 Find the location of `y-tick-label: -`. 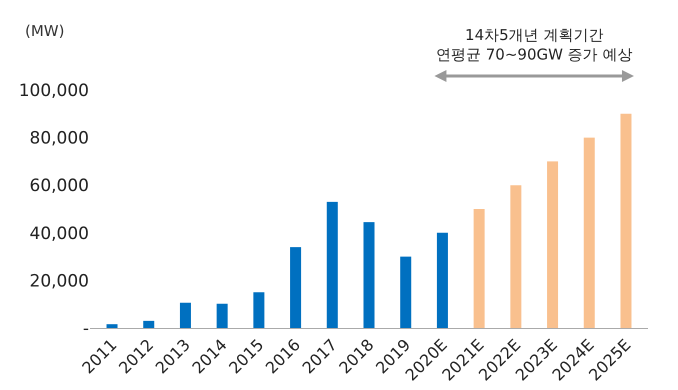

y-tick-label: - is located at coordinates (85, 328).